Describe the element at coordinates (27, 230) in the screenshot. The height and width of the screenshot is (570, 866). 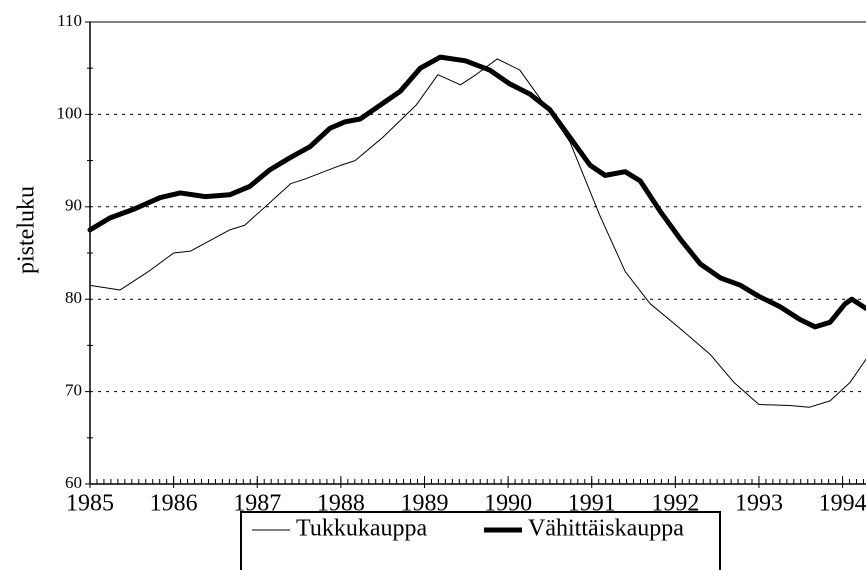
I see `y-axis-label: pisteluku` at that location.